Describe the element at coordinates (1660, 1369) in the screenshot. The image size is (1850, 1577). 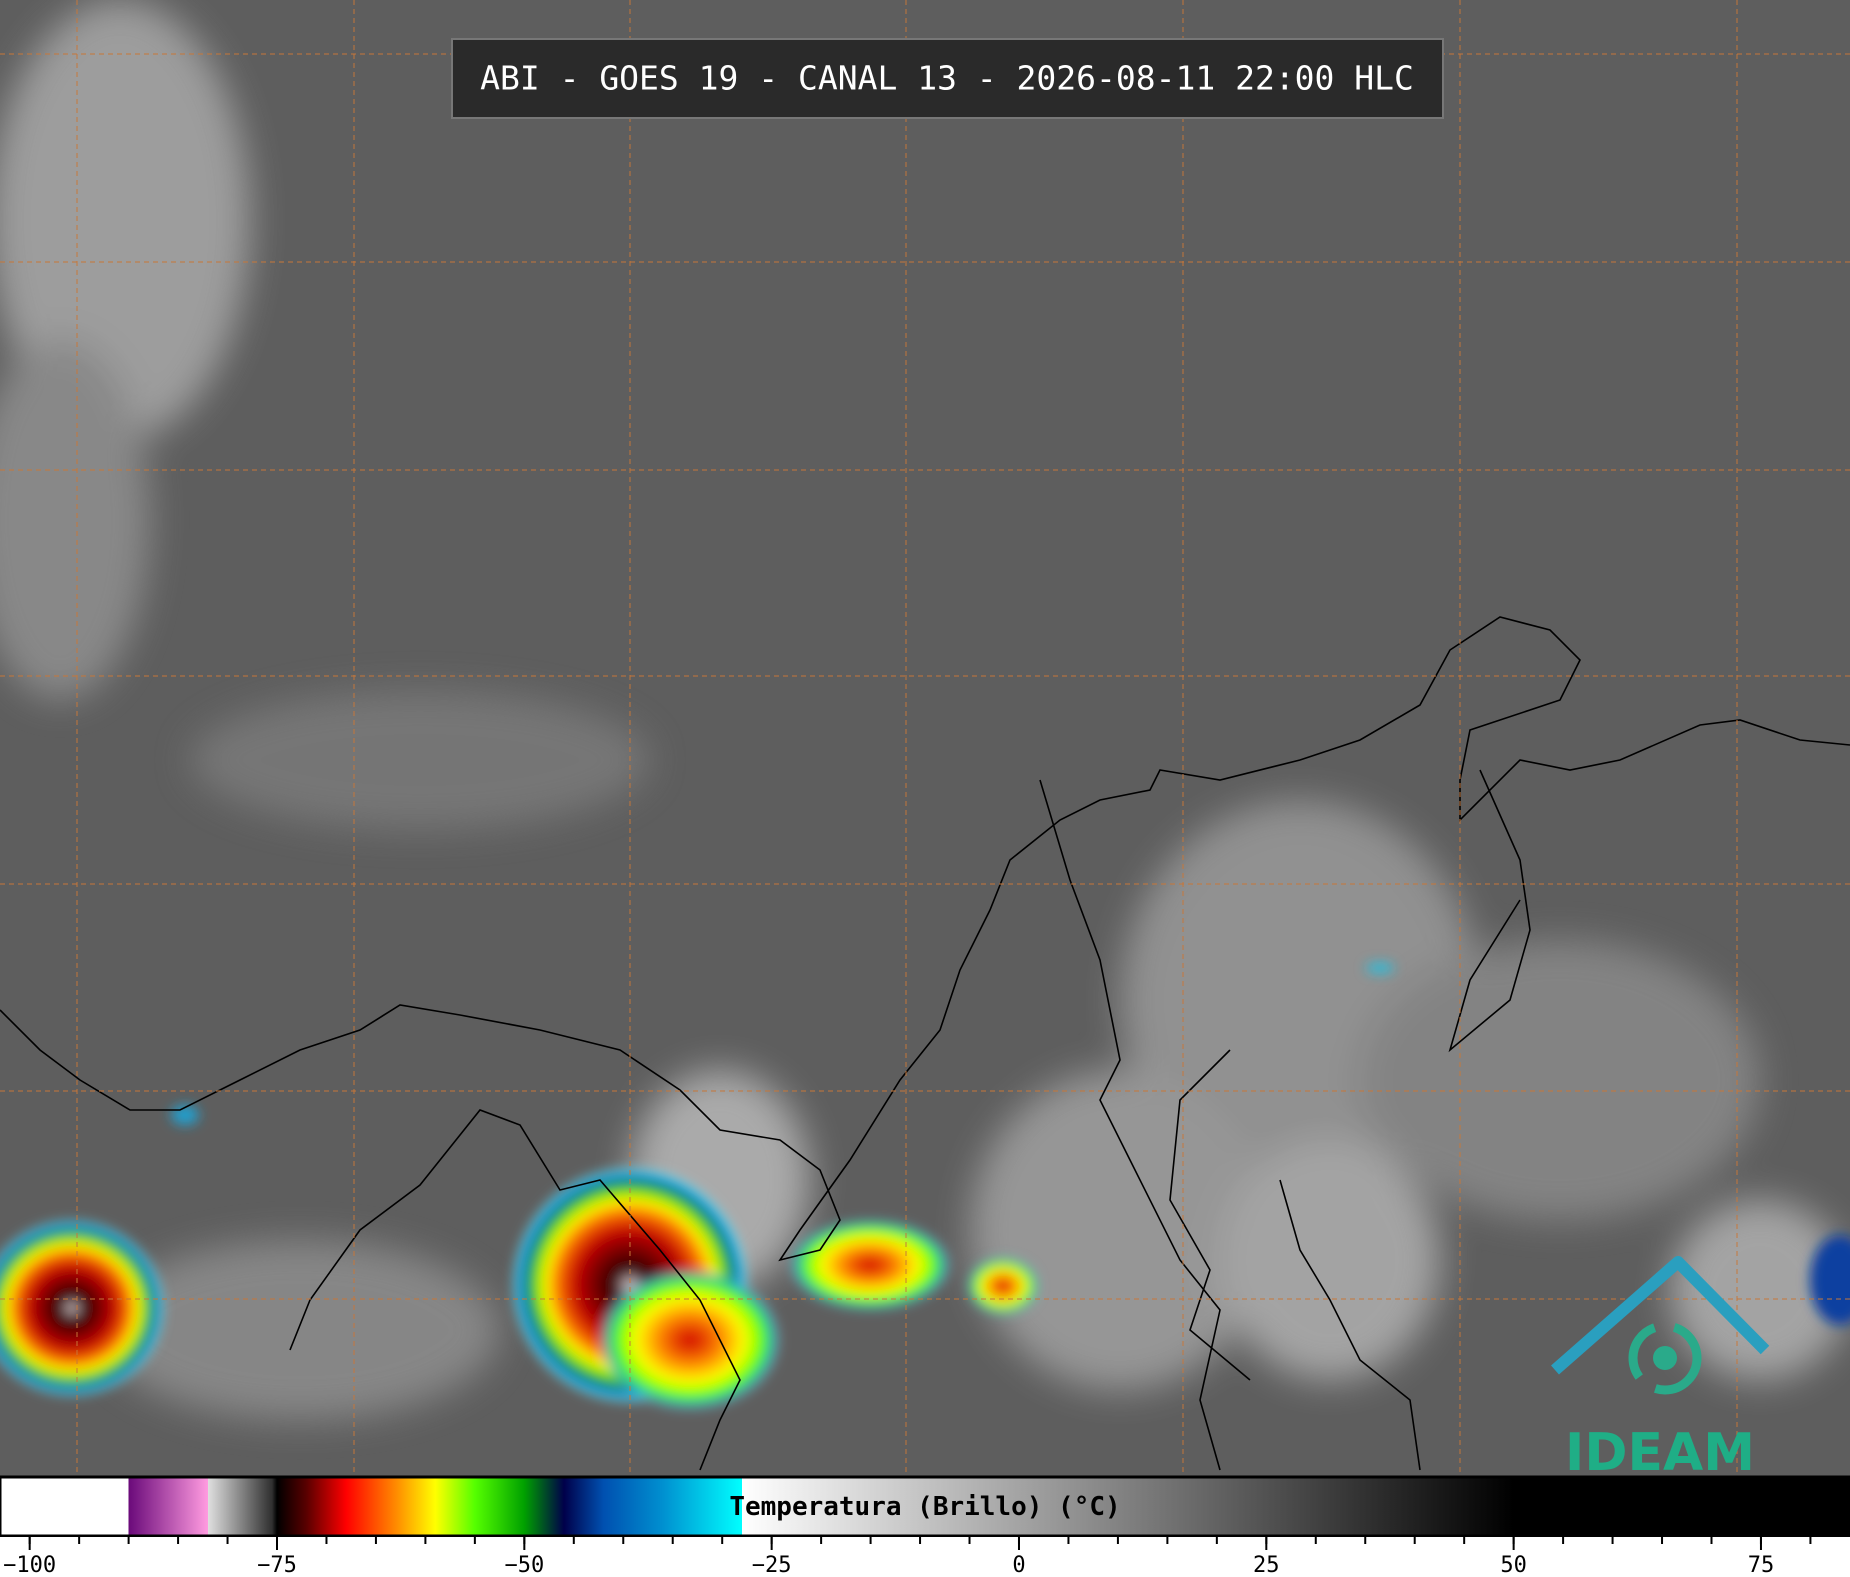
I see `logo: IDEAM` at that location.